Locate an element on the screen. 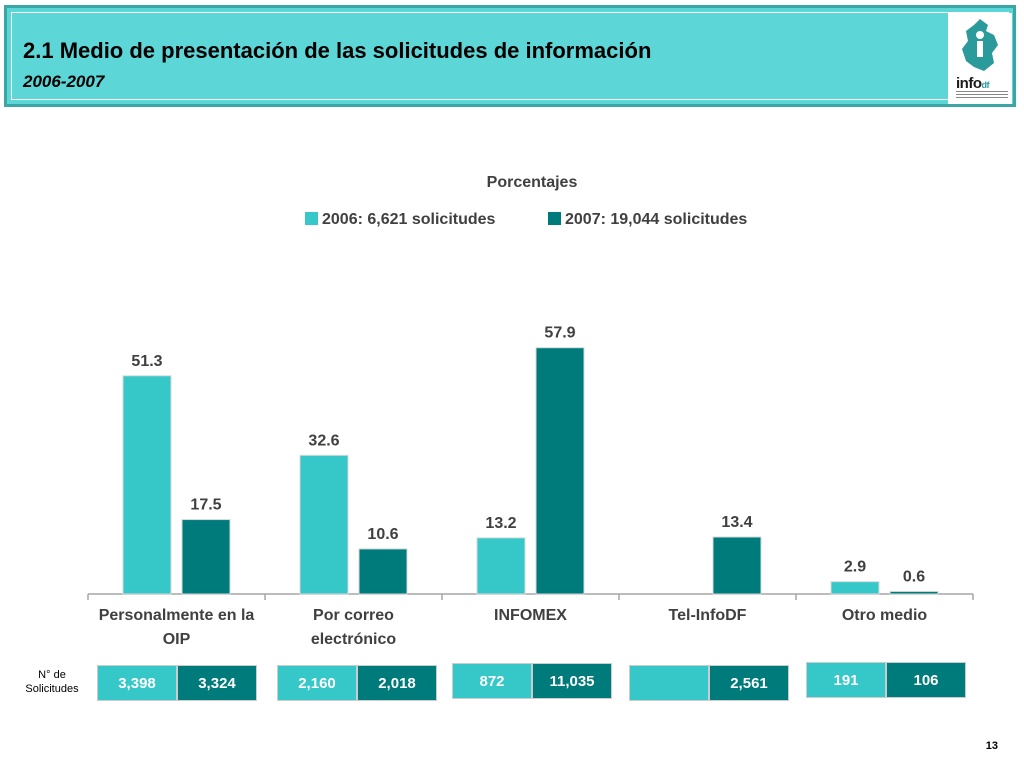 Image resolution: width=1024 pixels, height=768 pixels. category-label: Otro medio is located at coordinates (885, 616).